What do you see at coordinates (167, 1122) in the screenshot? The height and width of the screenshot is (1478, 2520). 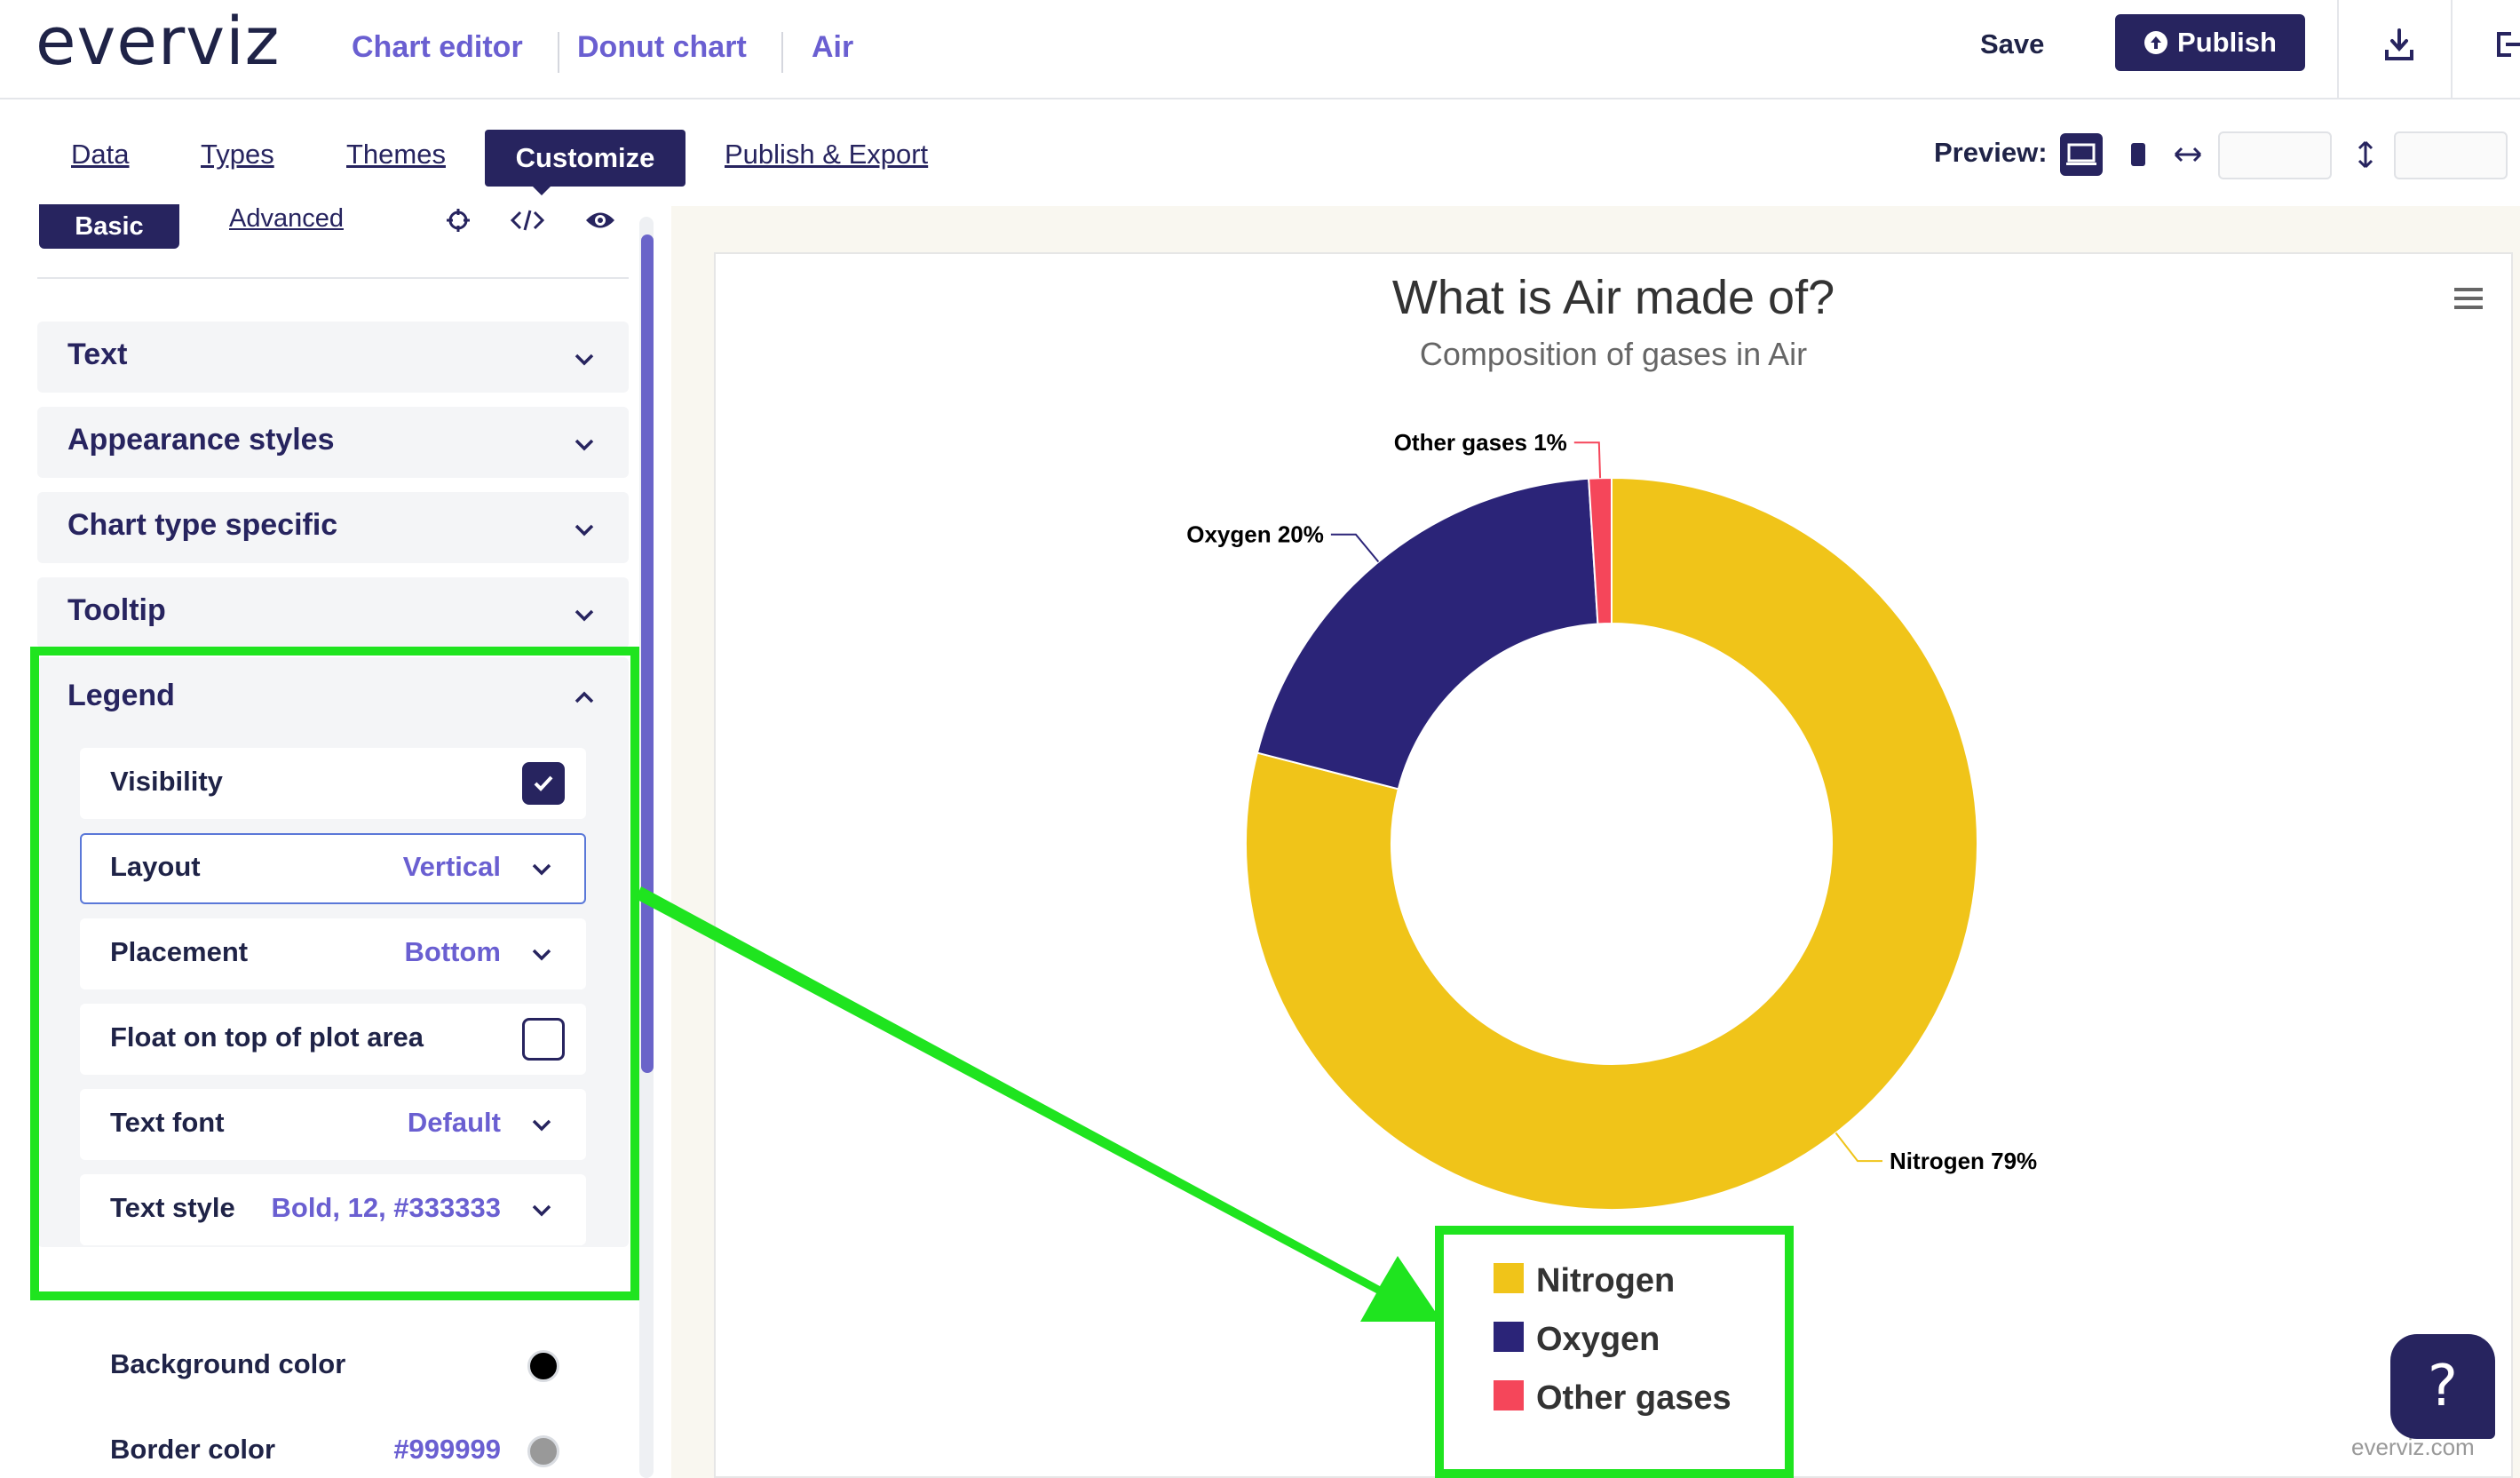 I see `legend-text-font-label: Text font` at bounding box center [167, 1122].